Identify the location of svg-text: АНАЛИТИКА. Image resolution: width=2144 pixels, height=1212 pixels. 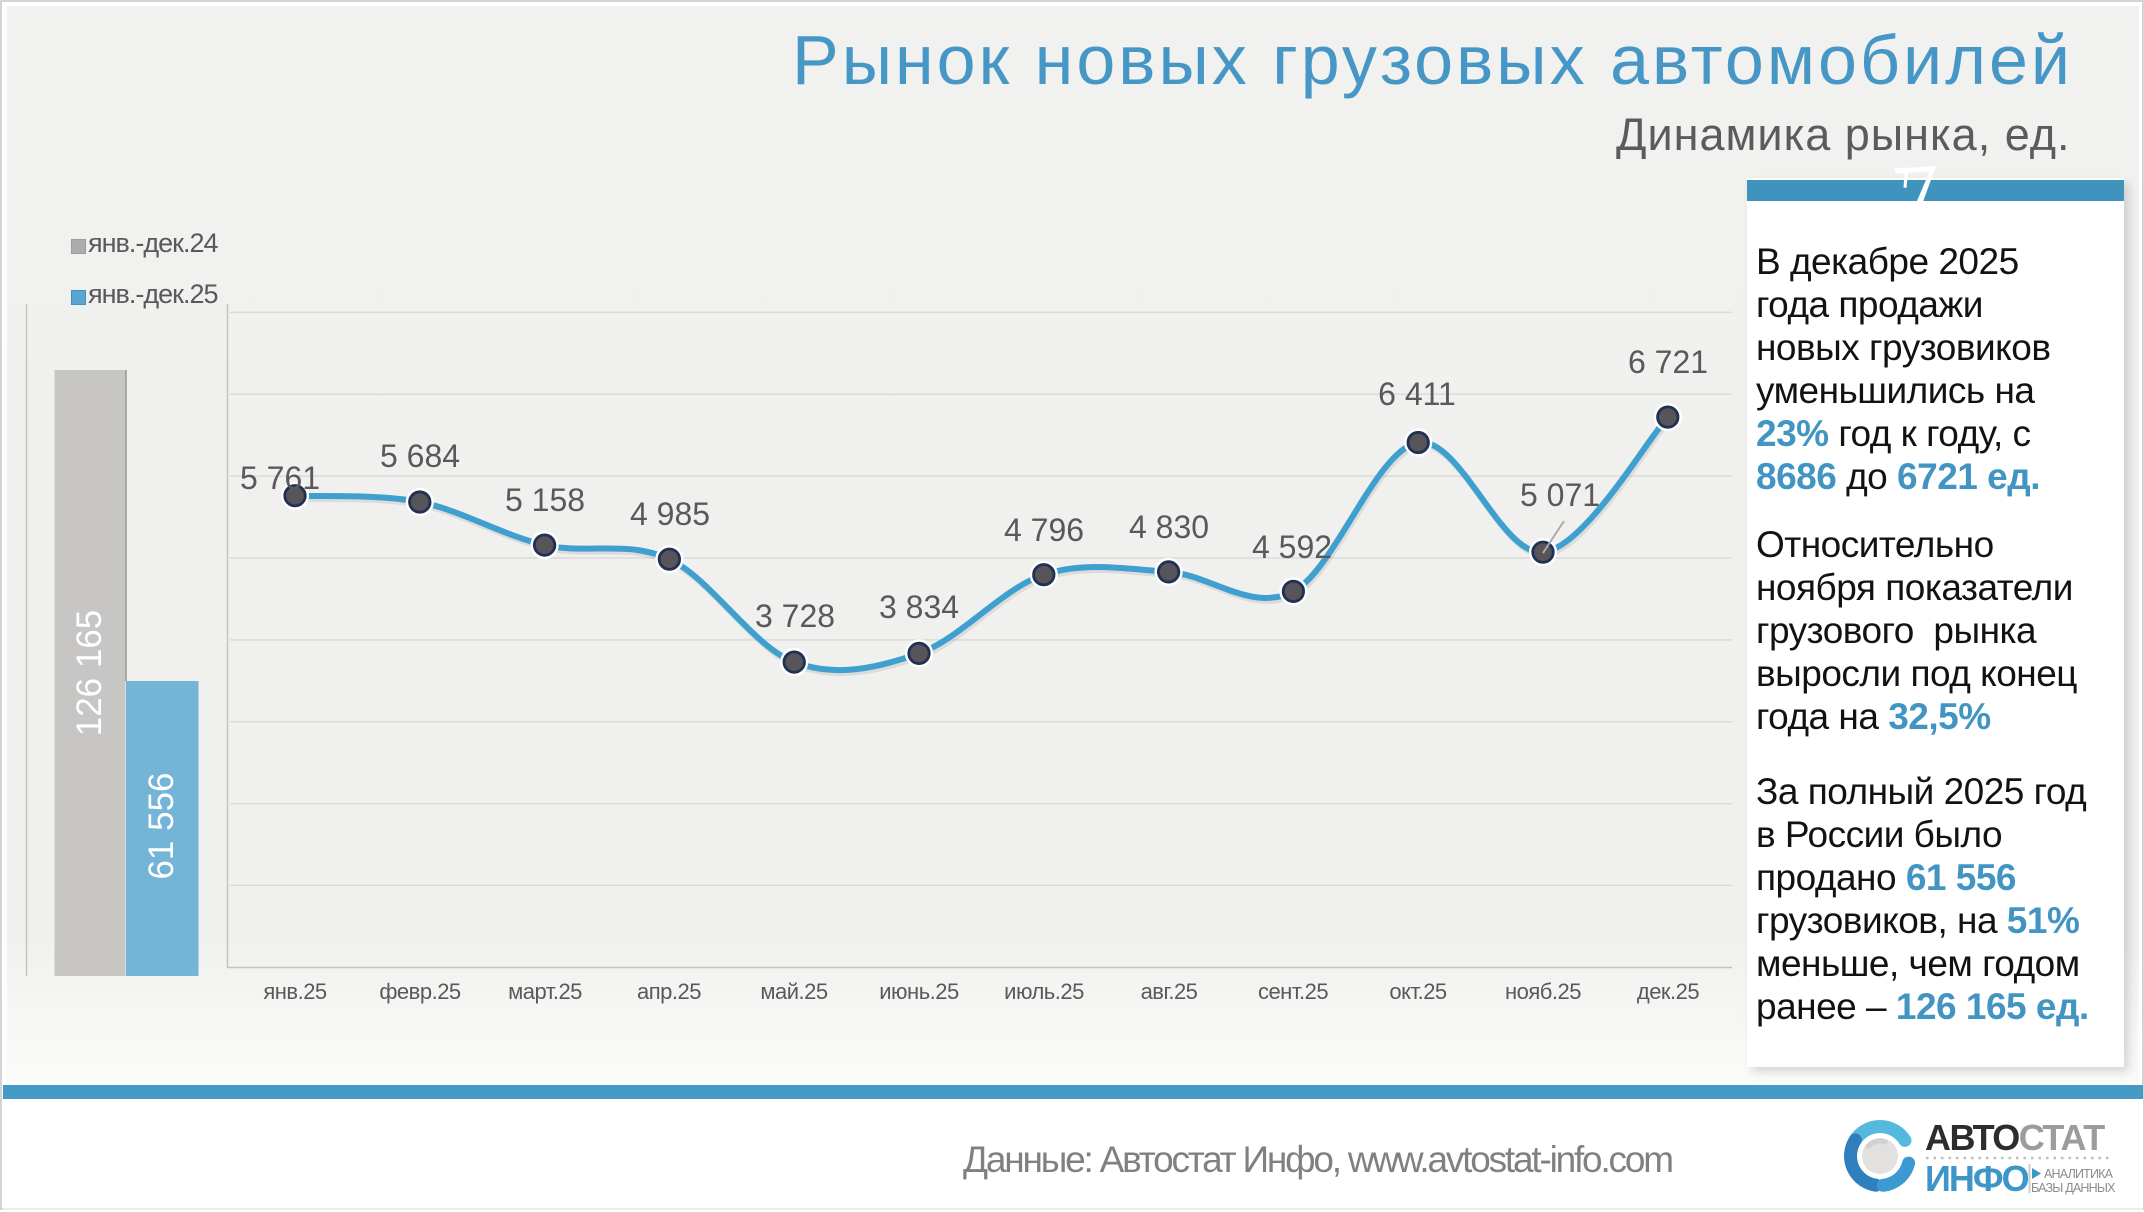
(2079, 1174).